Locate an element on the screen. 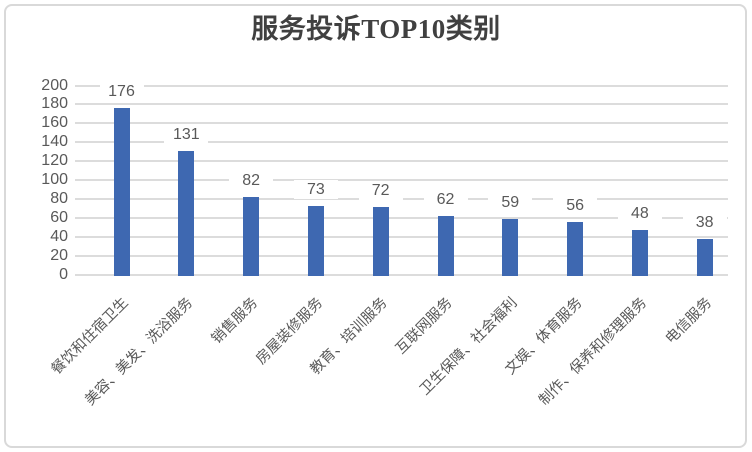  y-axis-tick-label: 0 is located at coordinates (63, 274).